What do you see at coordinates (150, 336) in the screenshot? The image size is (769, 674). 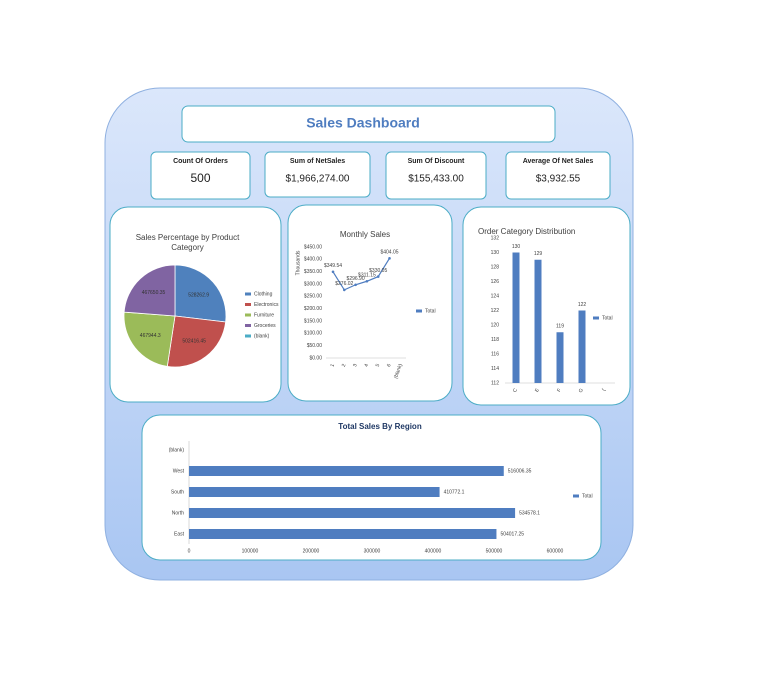 I see `data-label: 467944.3` at bounding box center [150, 336].